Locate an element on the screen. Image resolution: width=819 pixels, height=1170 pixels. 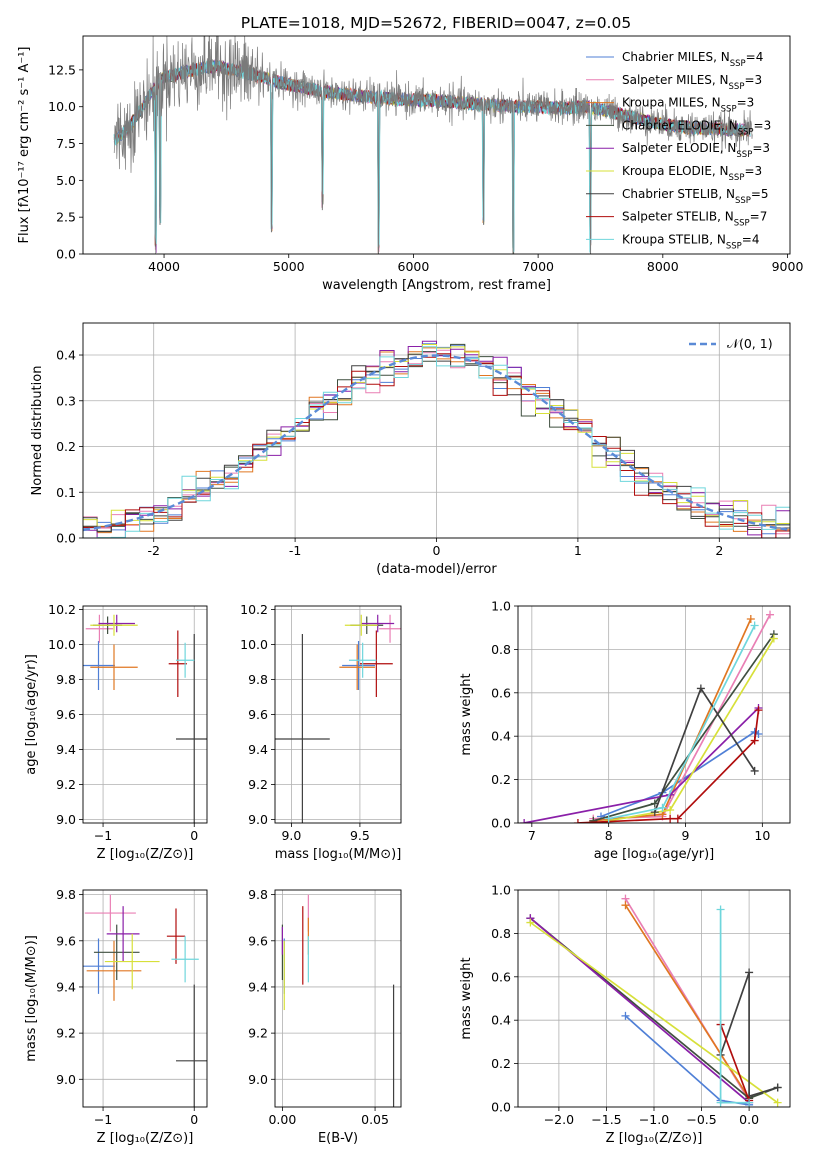
legend-label: Kroupa ELODIE, NSSP=3 is located at coordinates (692, 173).